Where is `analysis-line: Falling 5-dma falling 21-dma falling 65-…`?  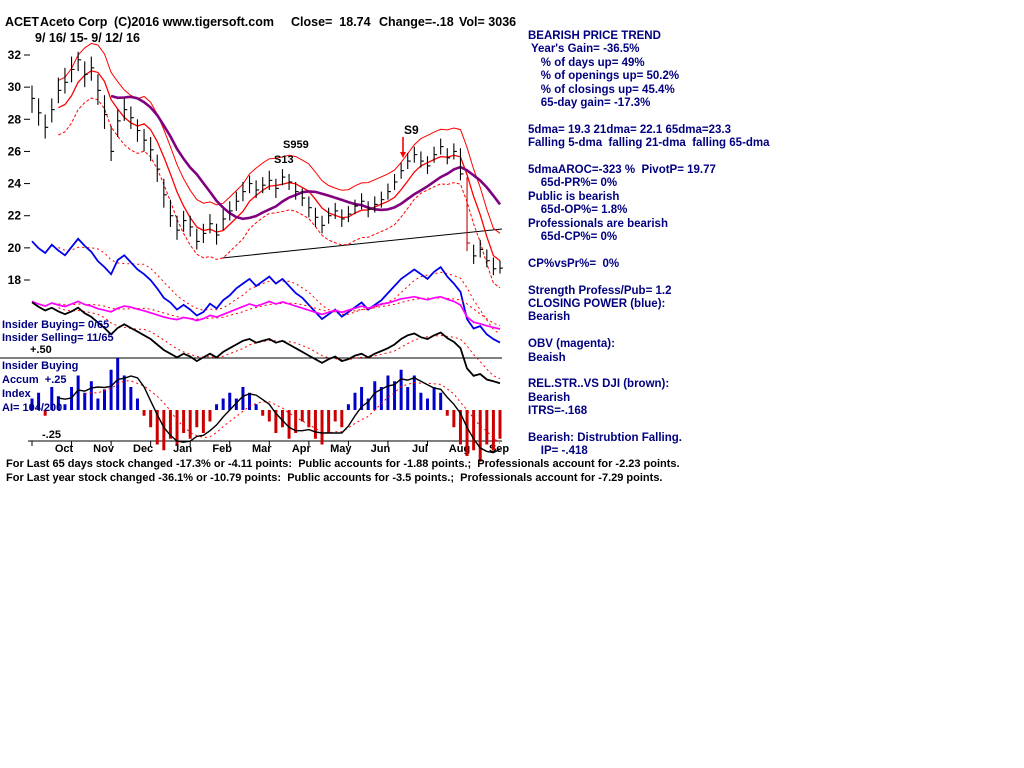
analysis-line: Falling 5-dma falling 21-dma falling 65-… is located at coordinates (649, 143).